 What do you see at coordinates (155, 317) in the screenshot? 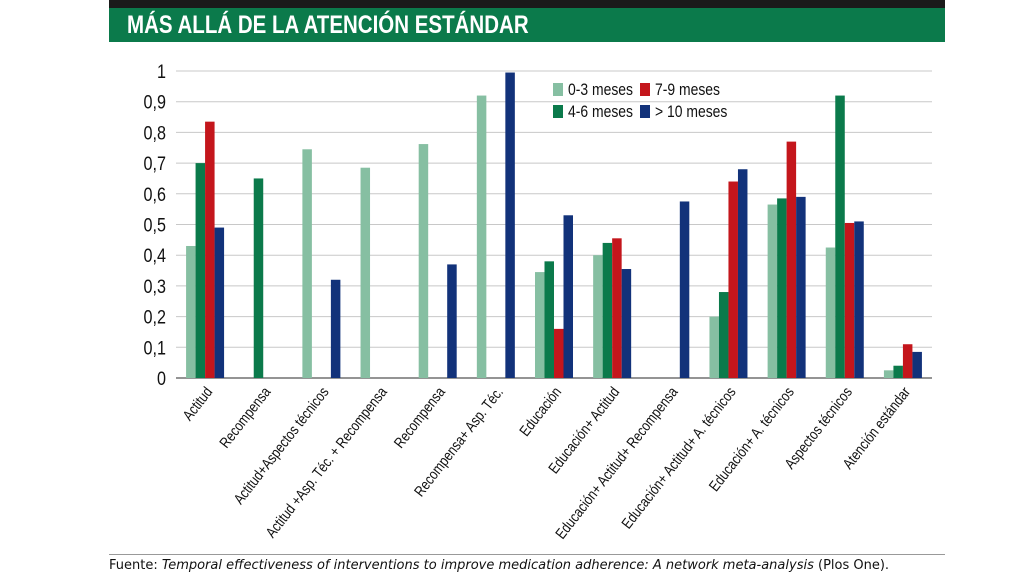
I see `y-tick-label: 0,2` at bounding box center [155, 317].